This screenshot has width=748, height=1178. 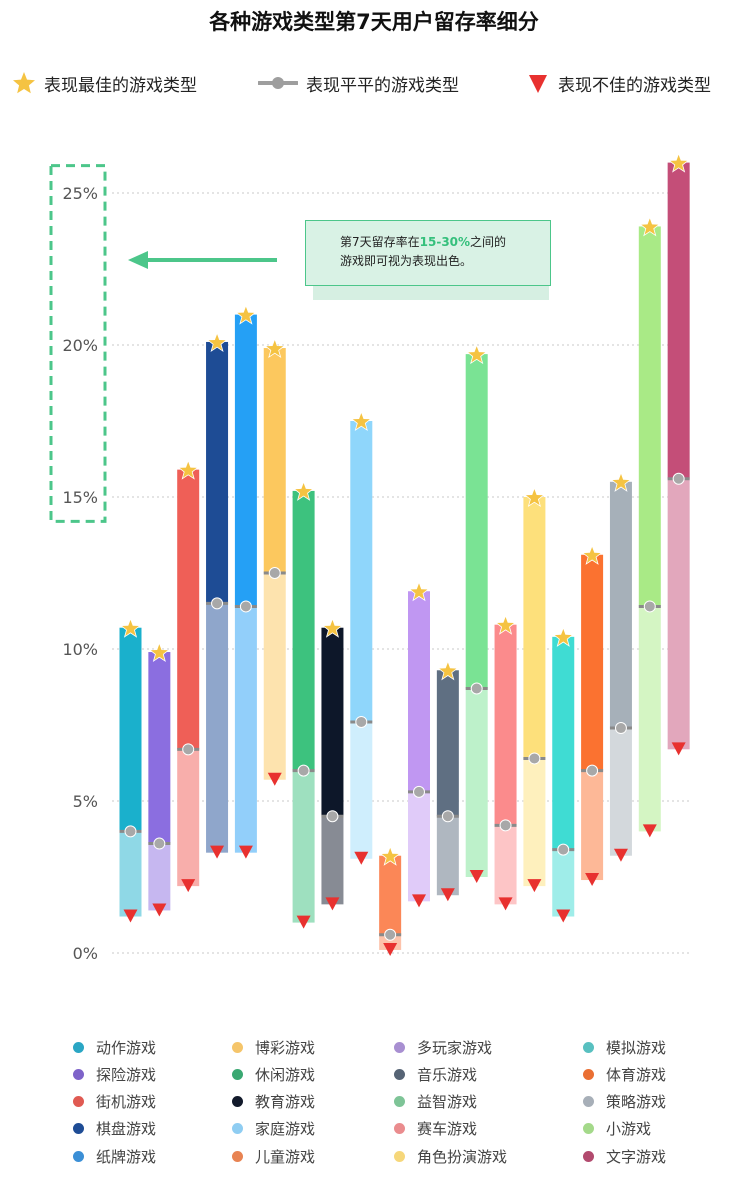 What do you see at coordinates (476, 876) in the screenshot?
I see `poor-triangle-益智游戏` at bounding box center [476, 876].